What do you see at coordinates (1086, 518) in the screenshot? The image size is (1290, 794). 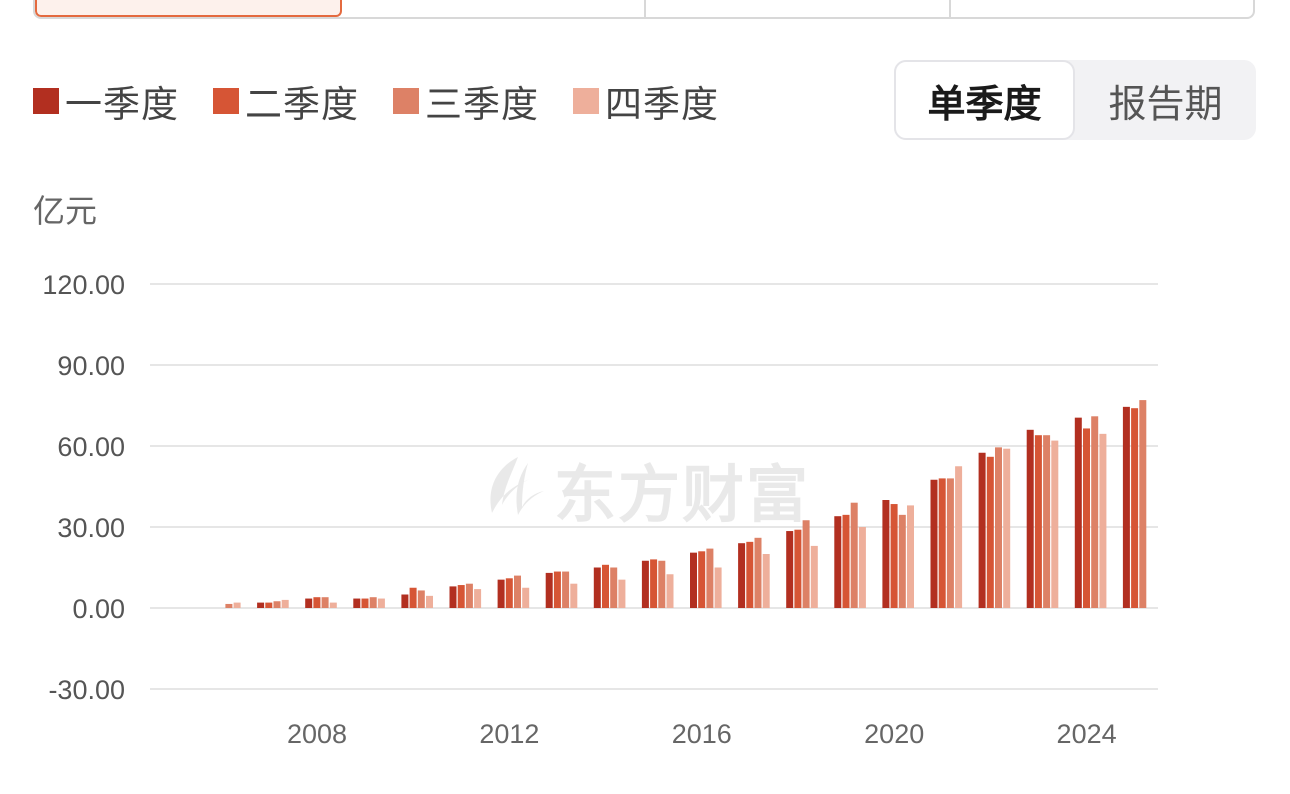 I see `bar-2-2024` at bounding box center [1086, 518].